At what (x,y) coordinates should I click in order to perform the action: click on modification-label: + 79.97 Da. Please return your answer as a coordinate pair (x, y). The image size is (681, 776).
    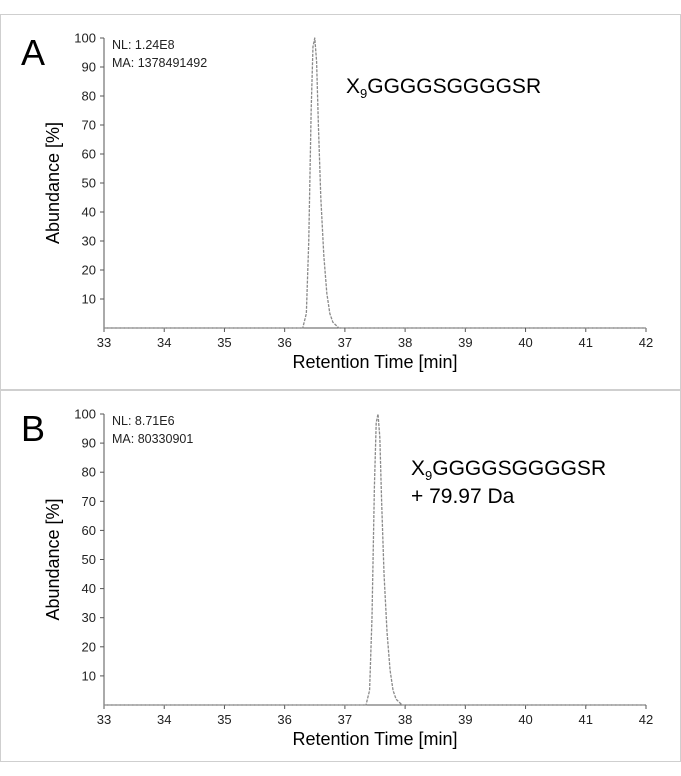
    Looking at the image, I should click on (463, 496).